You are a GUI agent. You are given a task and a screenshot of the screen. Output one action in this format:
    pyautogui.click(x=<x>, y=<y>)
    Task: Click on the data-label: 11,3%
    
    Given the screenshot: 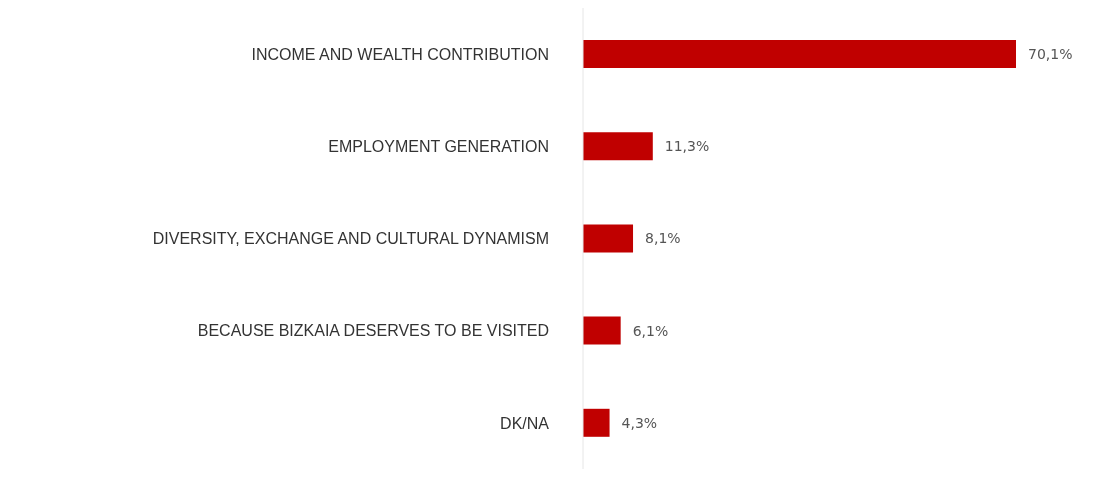 What is the action you would take?
    pyautogui.click(x=687, y=146)
    